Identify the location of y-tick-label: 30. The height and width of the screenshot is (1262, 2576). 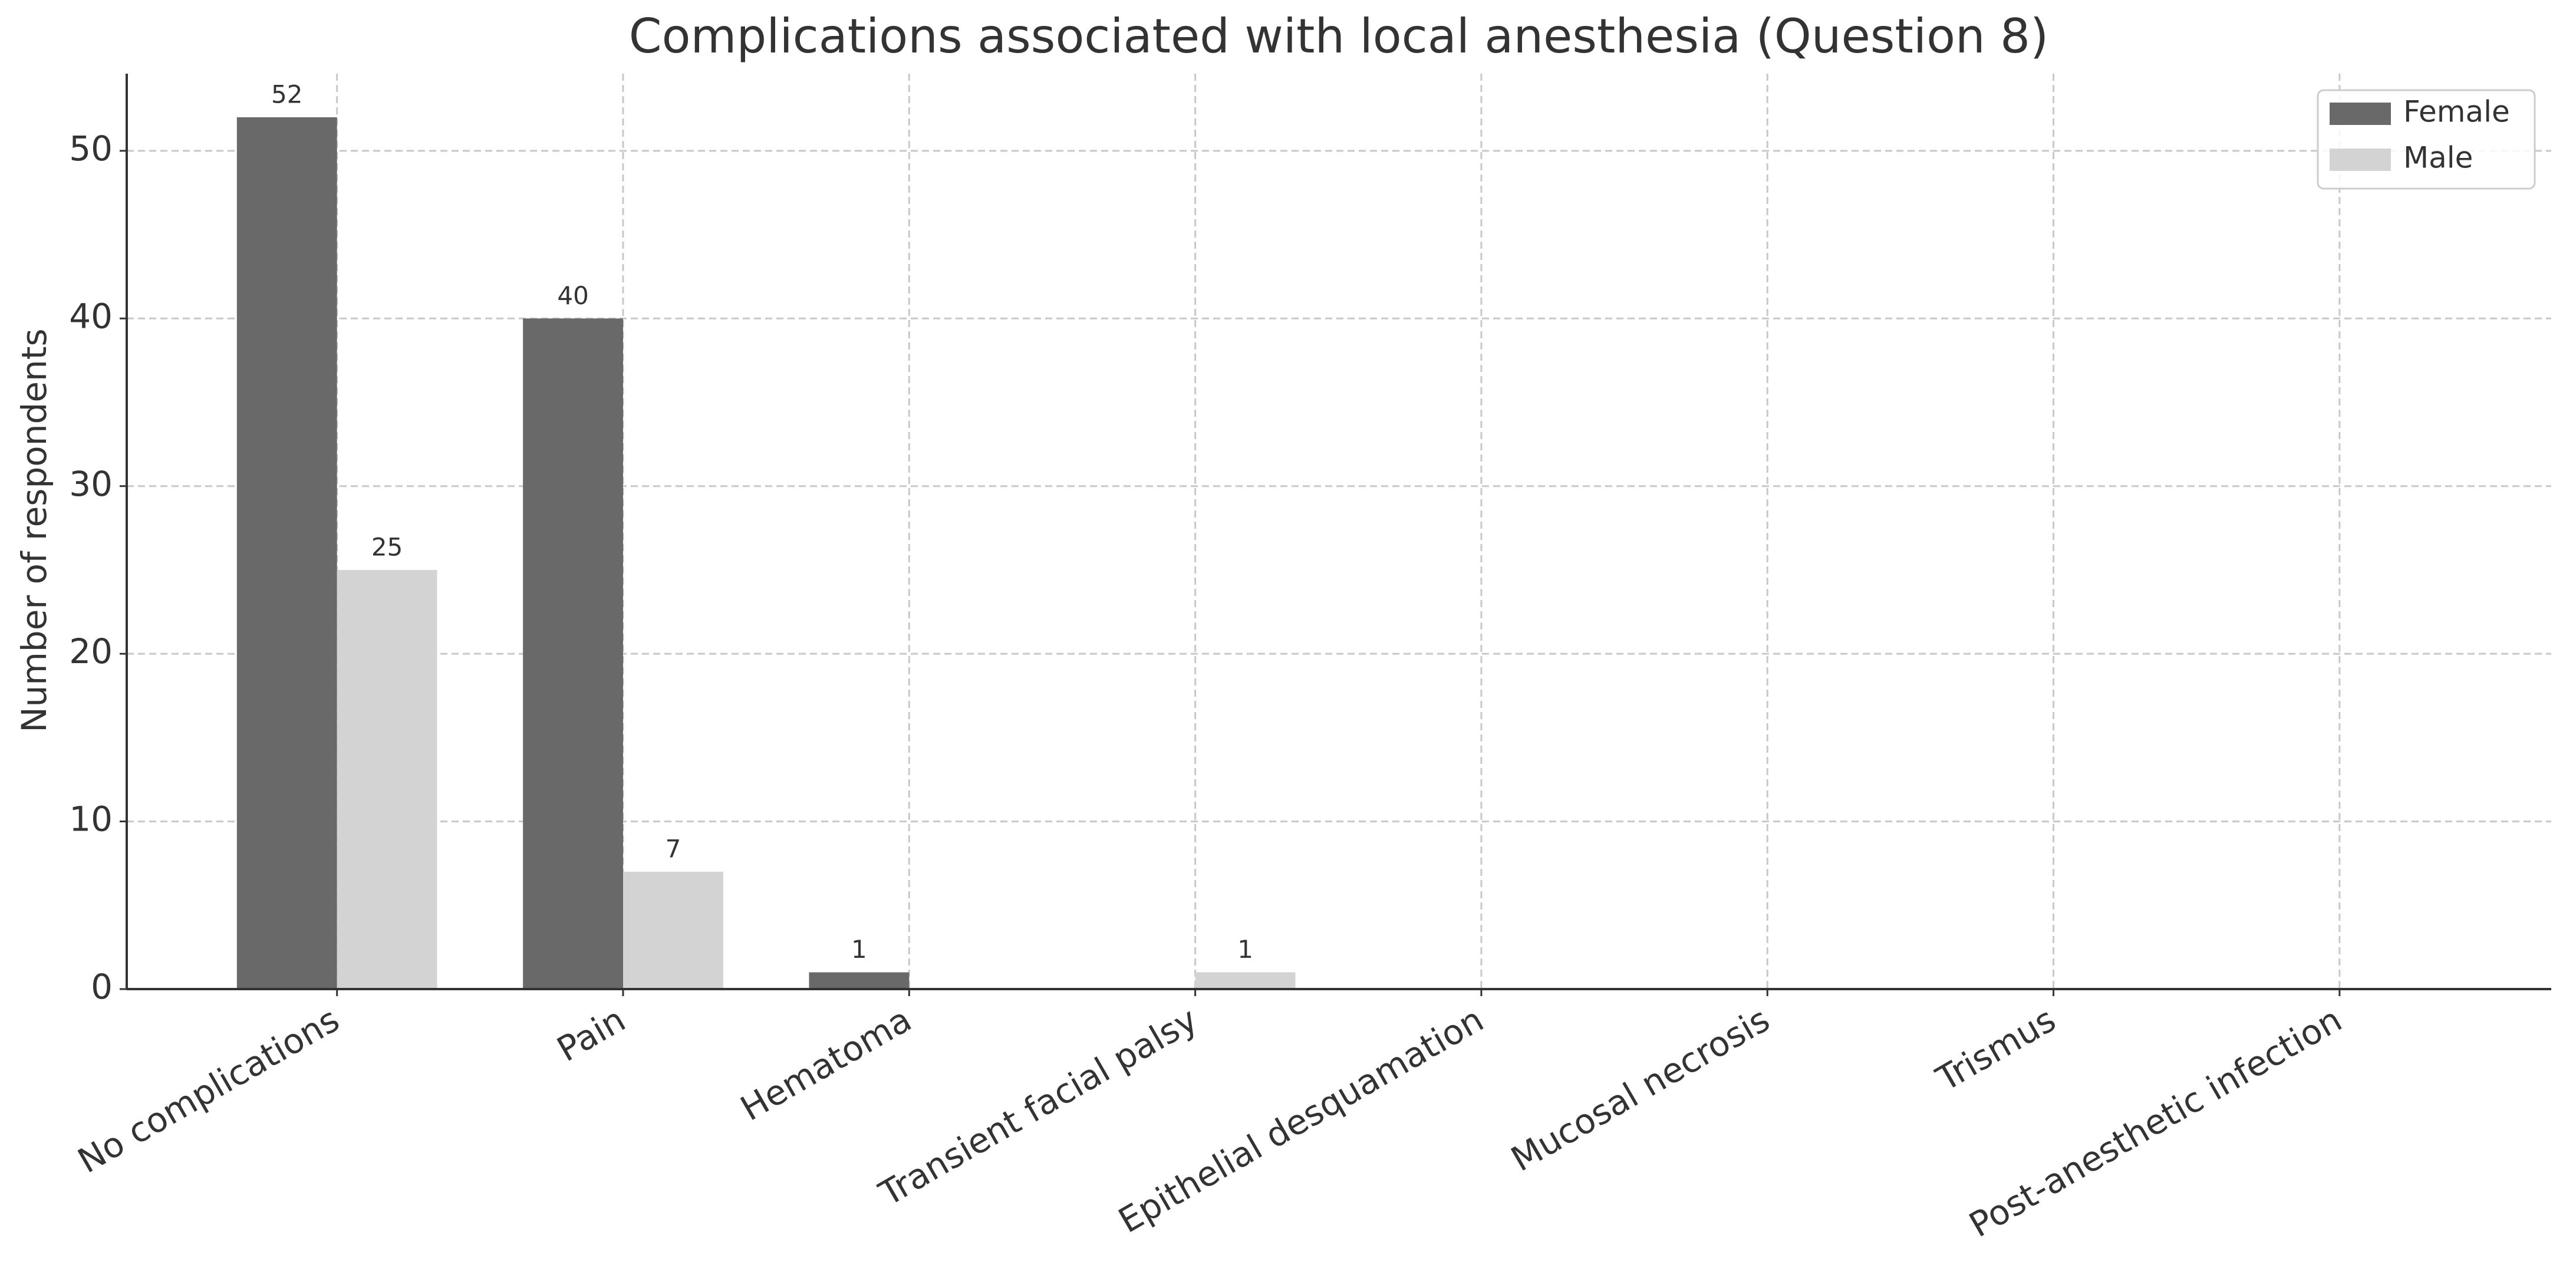
(91, 484).